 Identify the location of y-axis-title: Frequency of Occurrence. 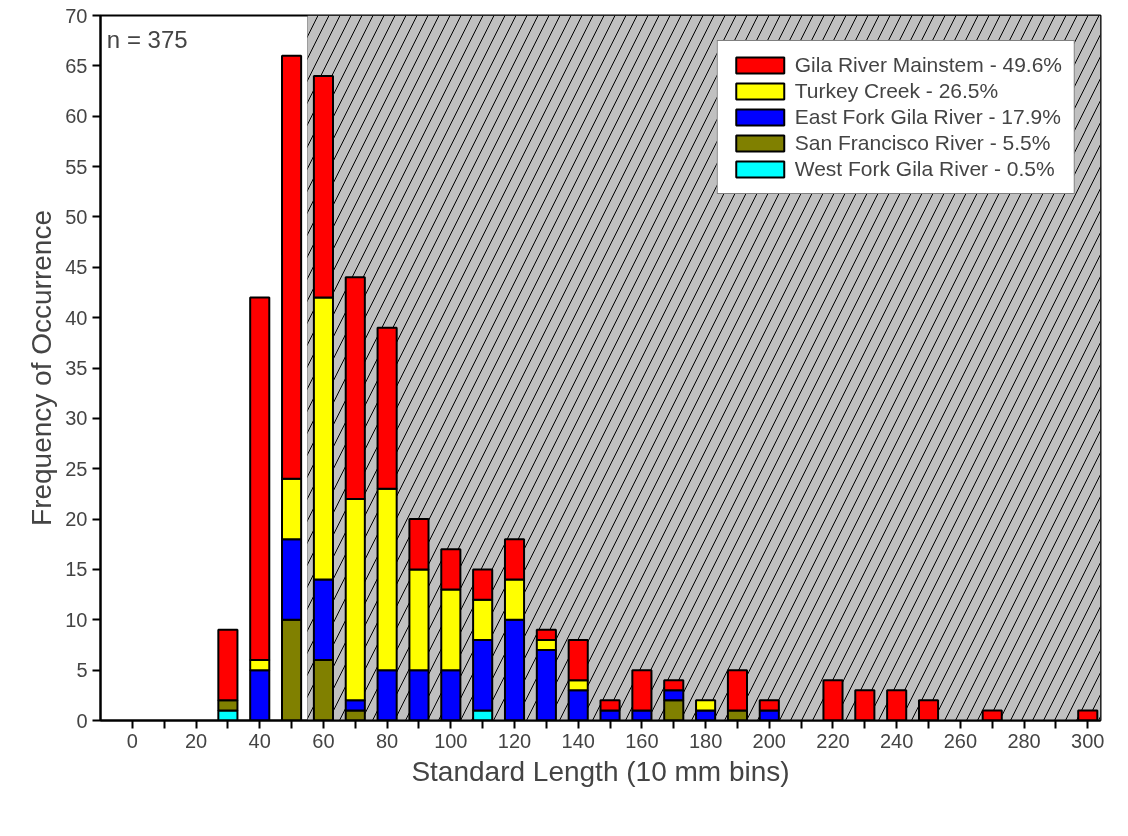
(42, 368).